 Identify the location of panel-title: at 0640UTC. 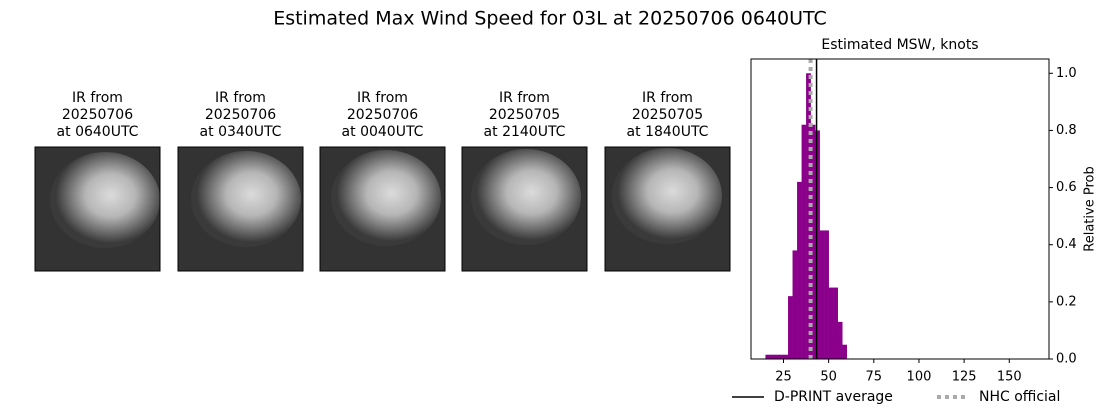
(98, 132).